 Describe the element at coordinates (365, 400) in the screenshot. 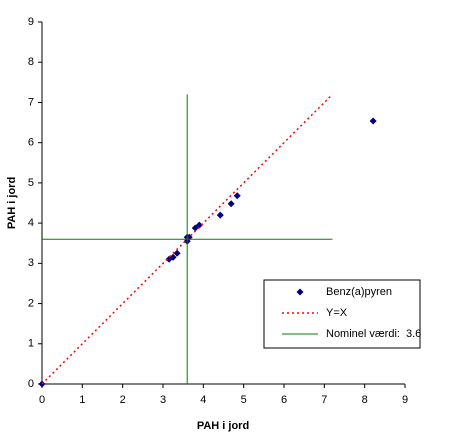

I see `x-tick-label: 8` at that location.